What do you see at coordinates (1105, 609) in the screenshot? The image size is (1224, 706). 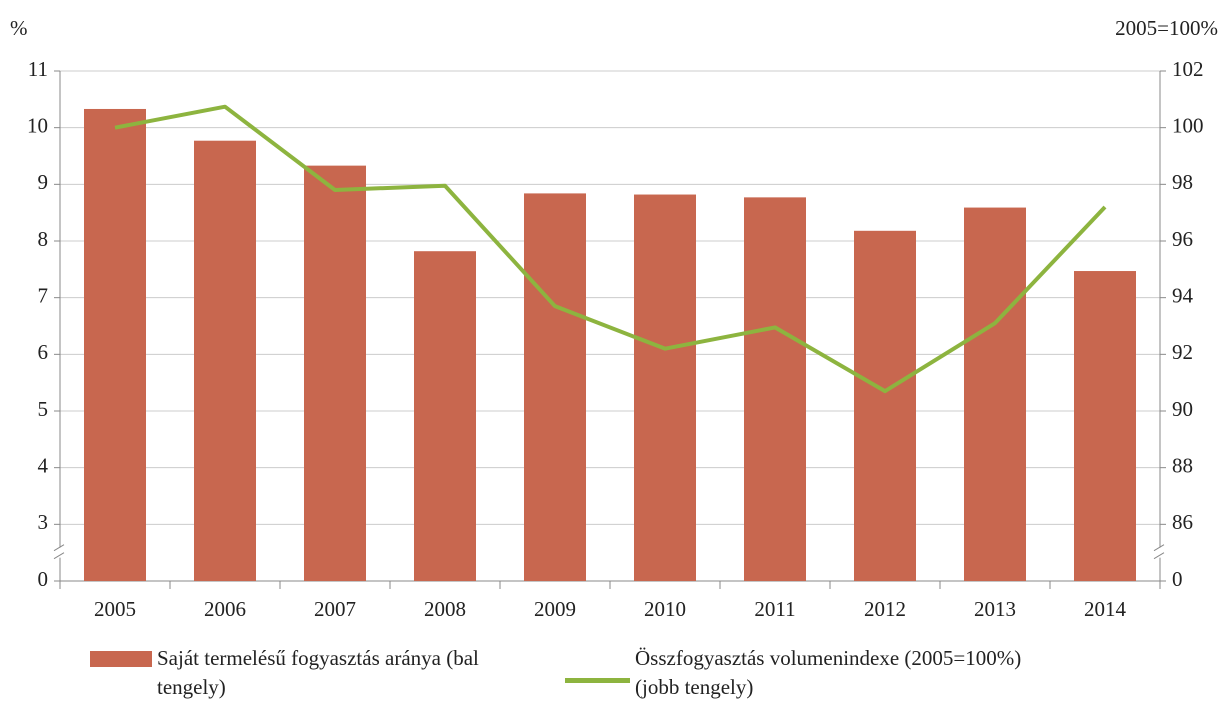 I see `x-tick-label: 2014` at bounding box center [1105, 609].